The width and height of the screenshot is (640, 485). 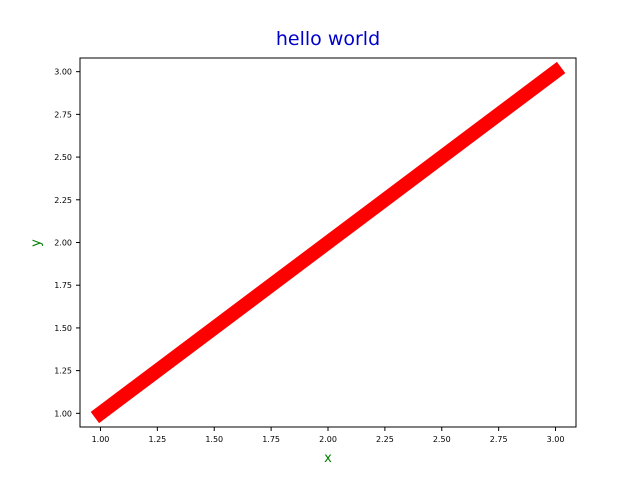 I want to click on x-tick-label: 2.50, so click(x=442, y=439).